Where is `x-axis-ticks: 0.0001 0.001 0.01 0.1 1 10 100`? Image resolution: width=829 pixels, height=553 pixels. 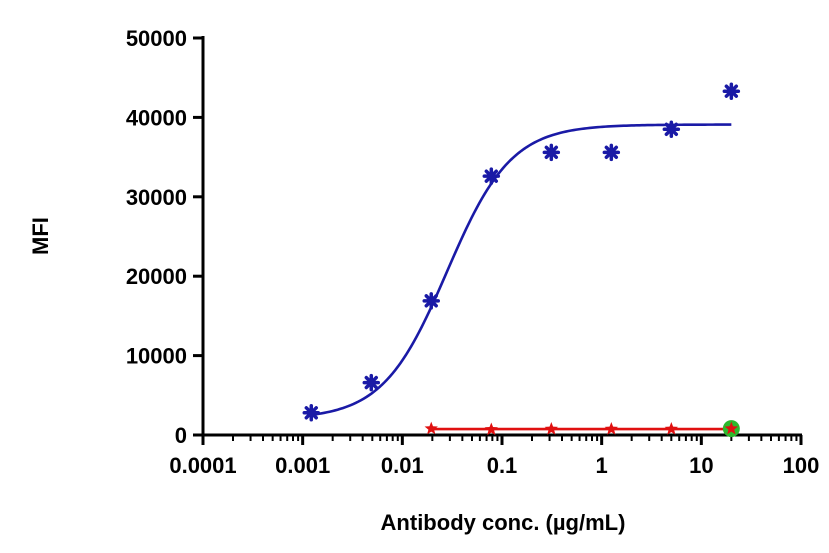 x-axis-ticks: 0.0001 0.001 0.01 0.1 1 10 100 is located at coordinates (494, 456).